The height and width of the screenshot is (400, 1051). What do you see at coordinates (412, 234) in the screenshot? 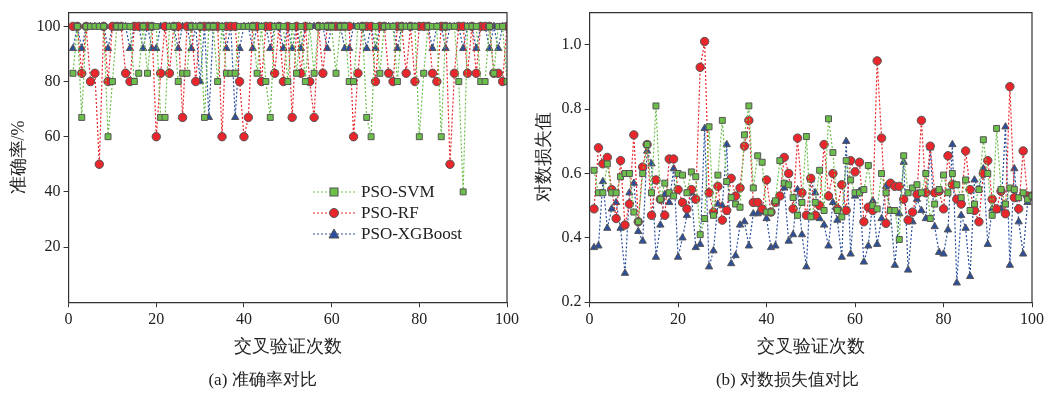
I see `legend-label: PSO-XGBoost` at bounding box center [412, 234].